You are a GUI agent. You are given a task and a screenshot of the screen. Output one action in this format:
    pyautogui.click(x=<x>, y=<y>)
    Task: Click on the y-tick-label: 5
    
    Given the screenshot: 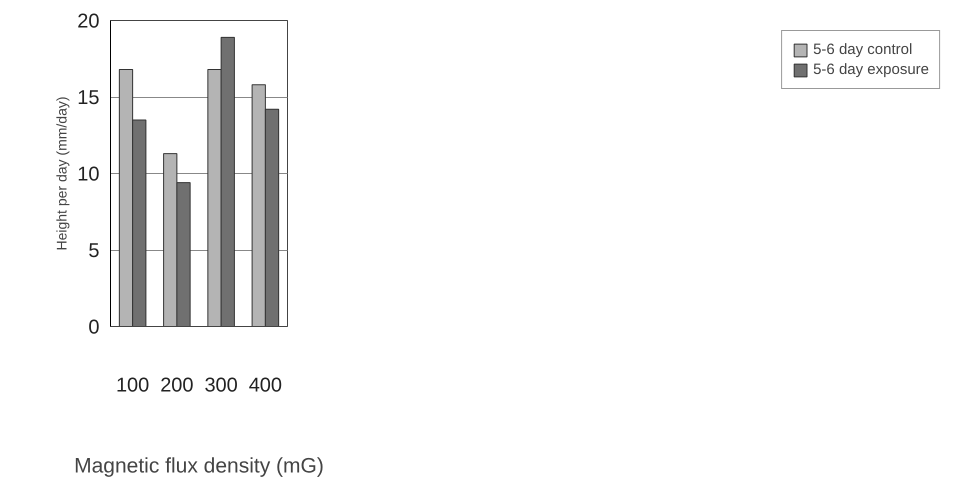 What is the action you would take?
    pyautogui.click(x=94, y=251)
    